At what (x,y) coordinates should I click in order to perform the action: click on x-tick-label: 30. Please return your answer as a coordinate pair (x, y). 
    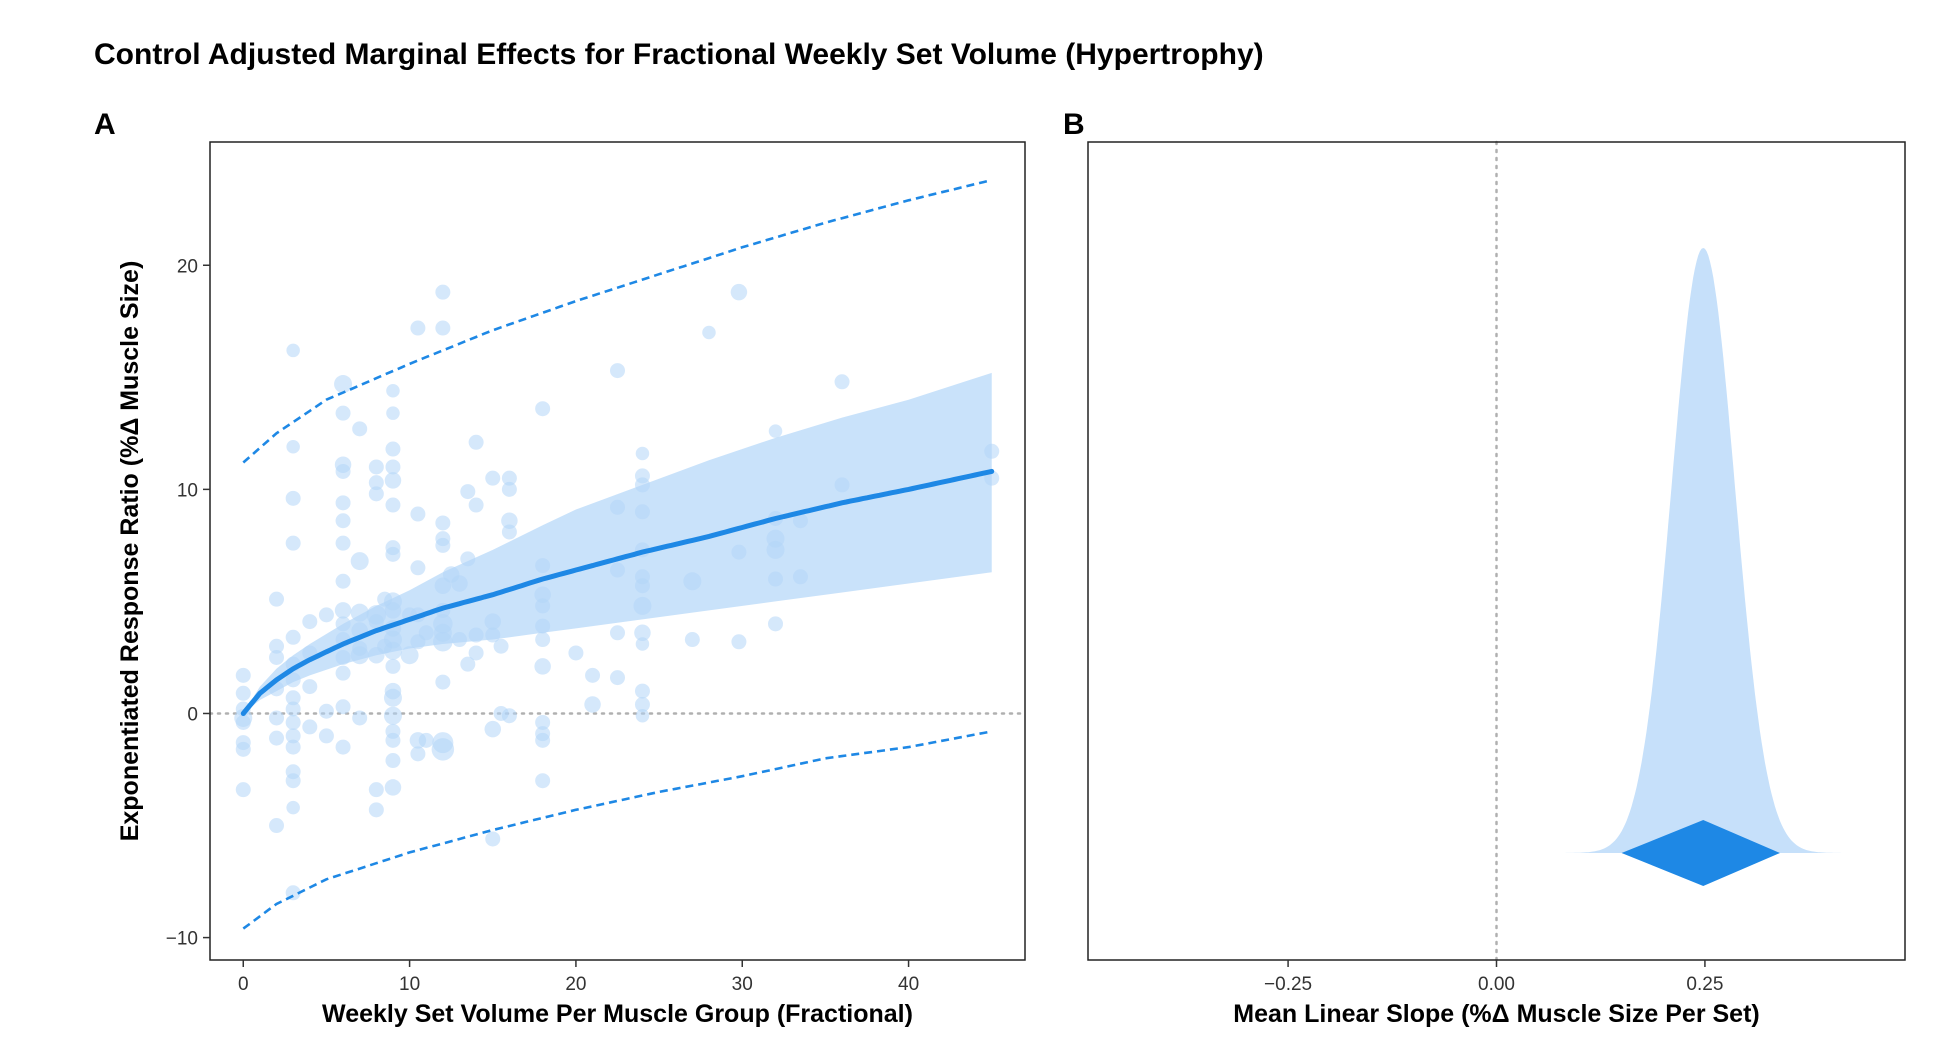
    Looking at the image, I should click on (742, 984).